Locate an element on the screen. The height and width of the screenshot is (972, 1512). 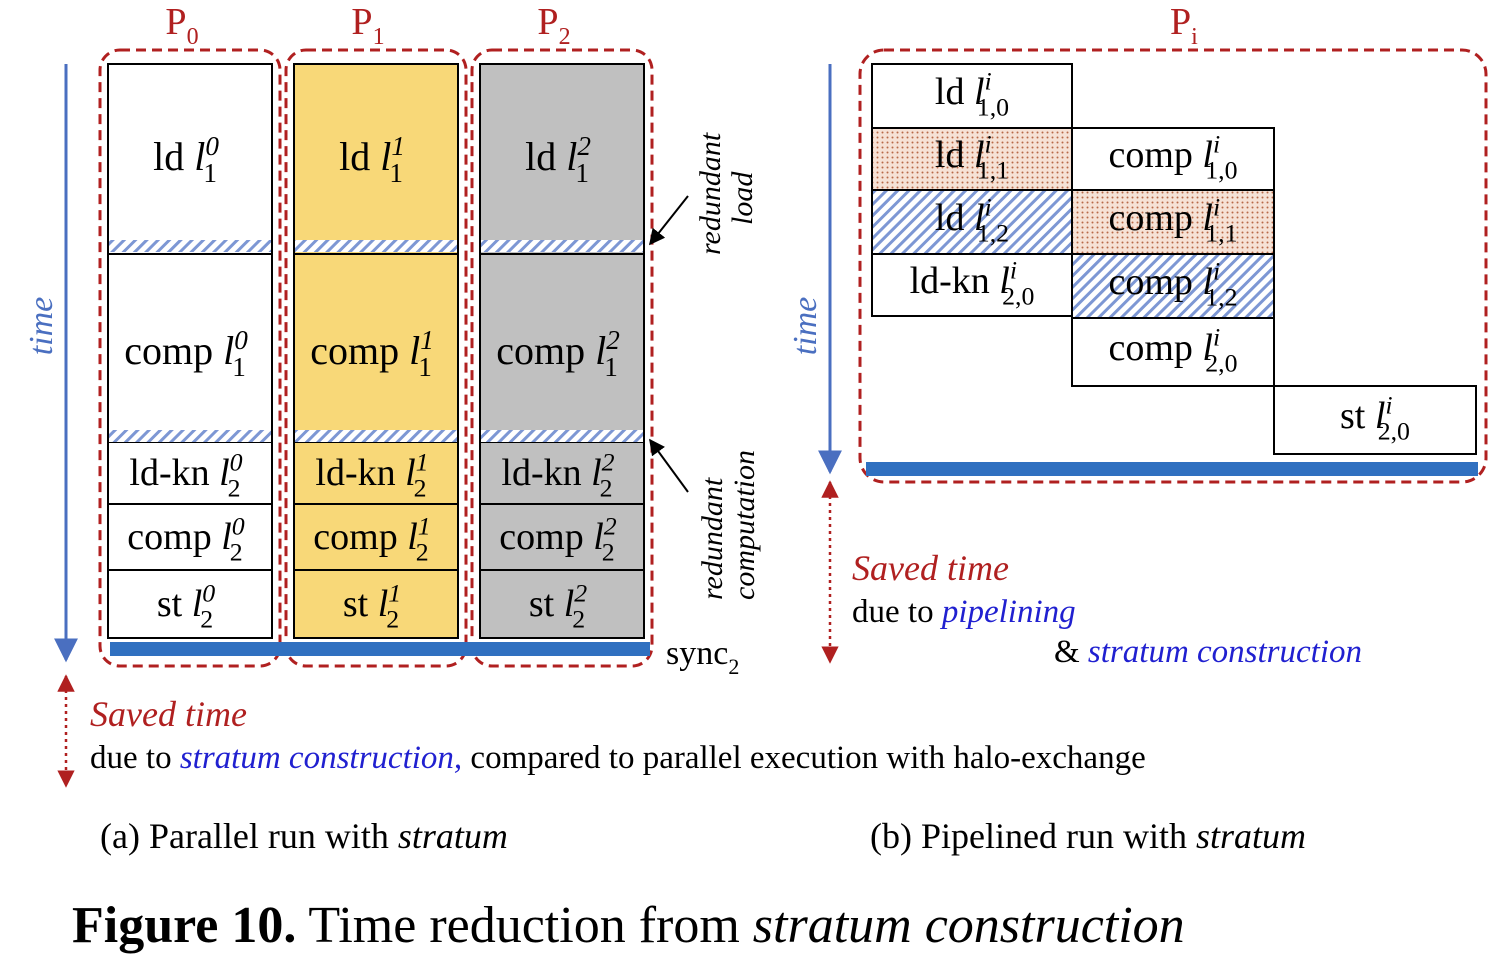
redundant-load-annotation: redundant load is located at coordinates (726, 190).